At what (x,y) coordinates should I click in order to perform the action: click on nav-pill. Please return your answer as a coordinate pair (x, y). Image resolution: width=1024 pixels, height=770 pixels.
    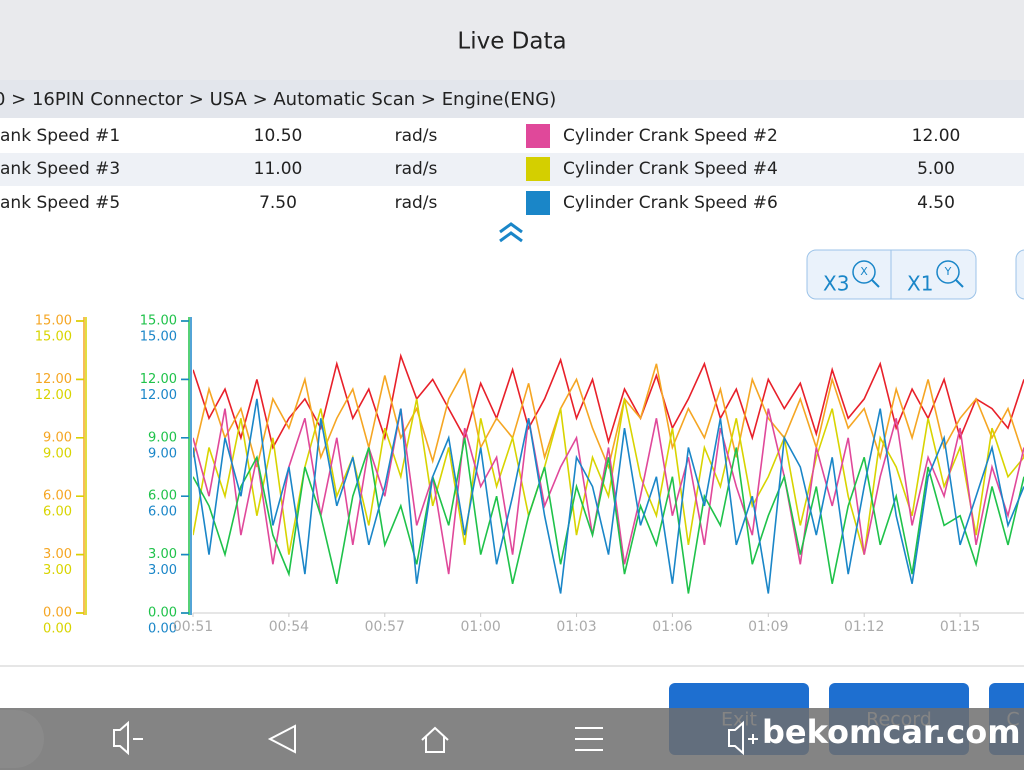
    Looking at the image, I should click on (22, 739).